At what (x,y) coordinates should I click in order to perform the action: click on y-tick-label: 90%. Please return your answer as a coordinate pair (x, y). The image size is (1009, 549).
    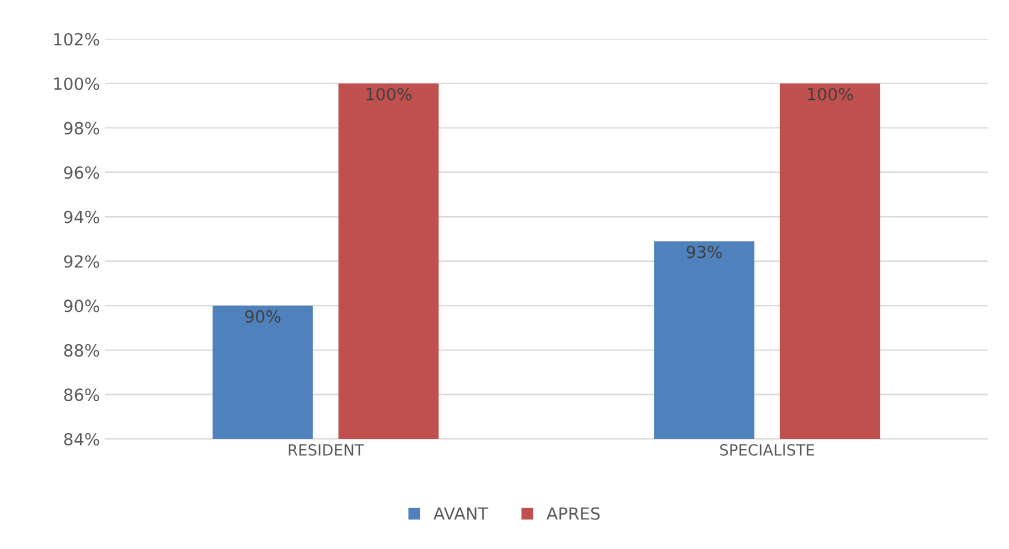
    Looking at the image, I should click on (82, 306).